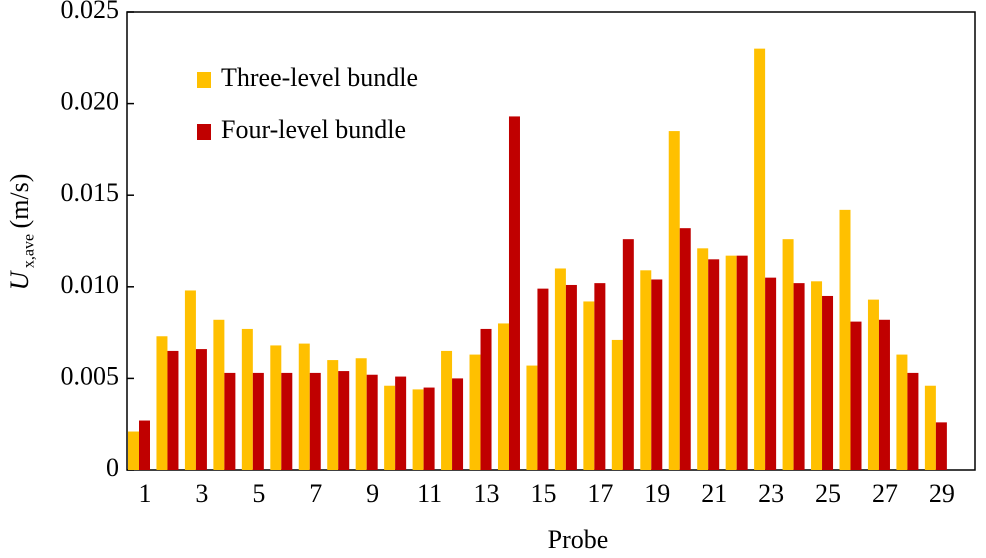 Image resolution: width=986 pixels, height=558 pixels. Describe the element at coordinates (90, 12) in the screenshot. I see `y-tick-label: 0.025` at that location.